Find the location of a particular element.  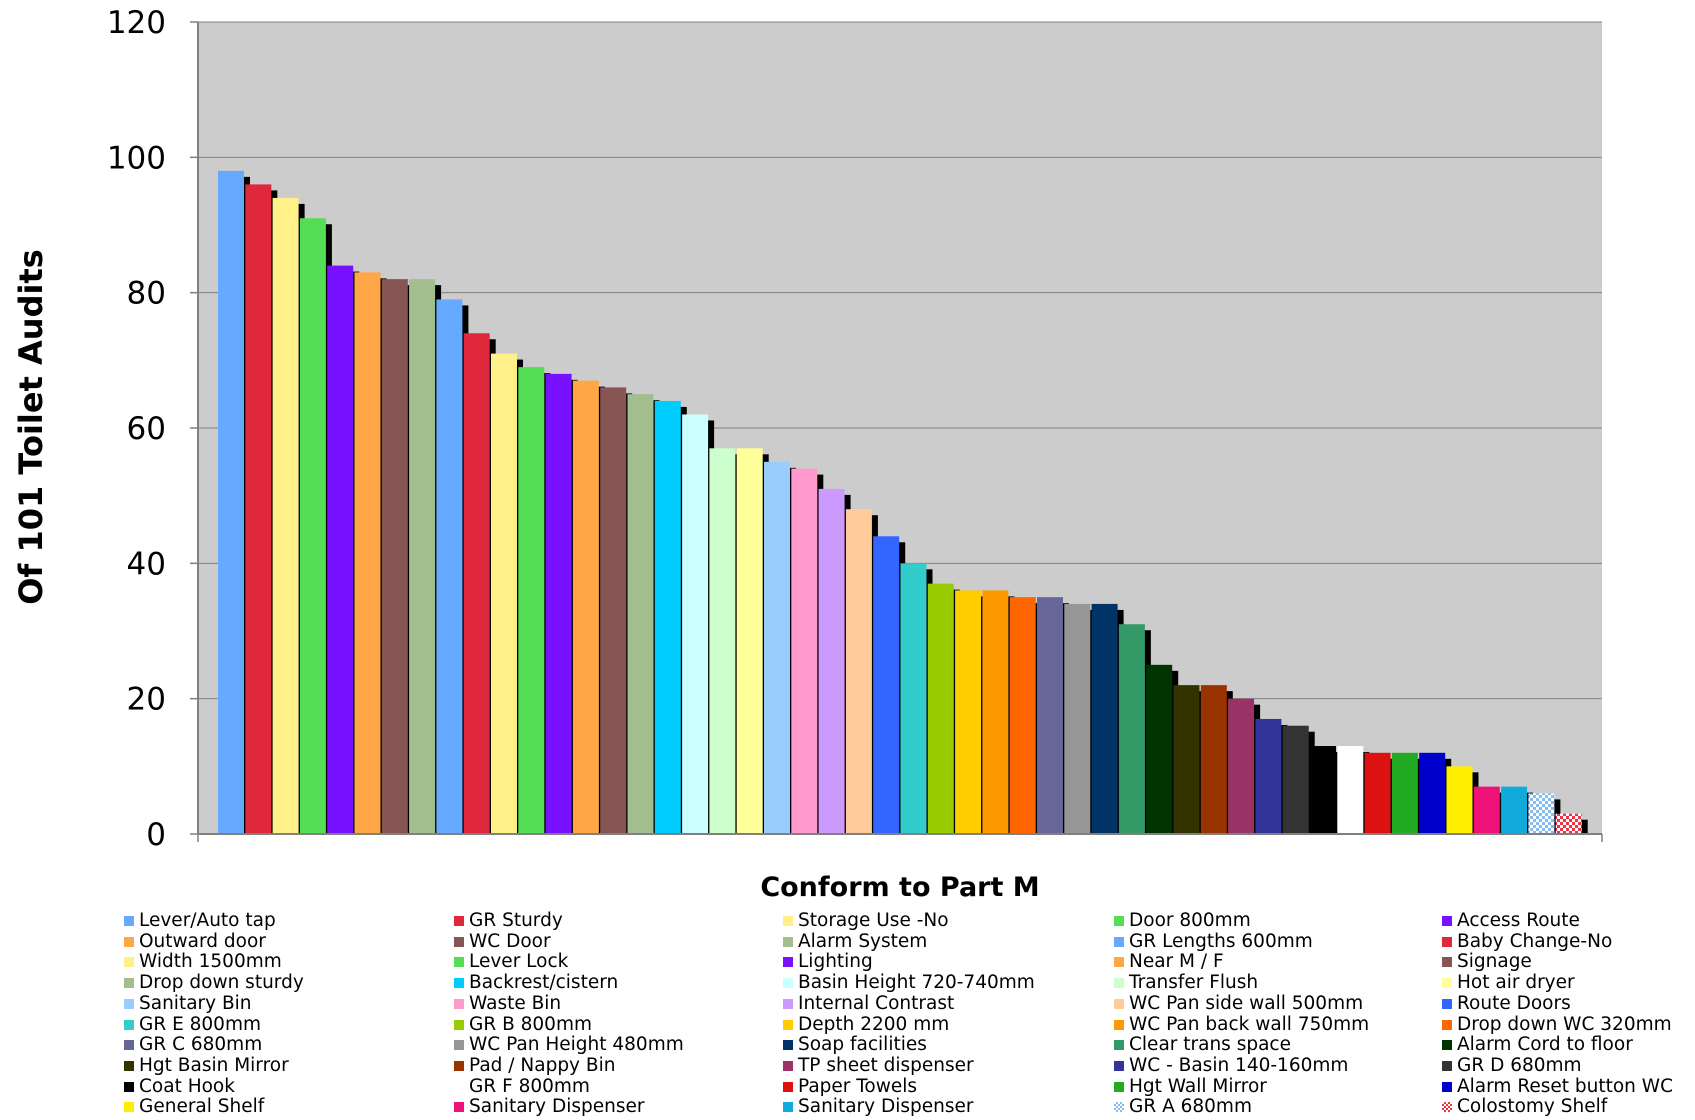

legend-label: Paper Towels is located at coordinates (858, 1086).